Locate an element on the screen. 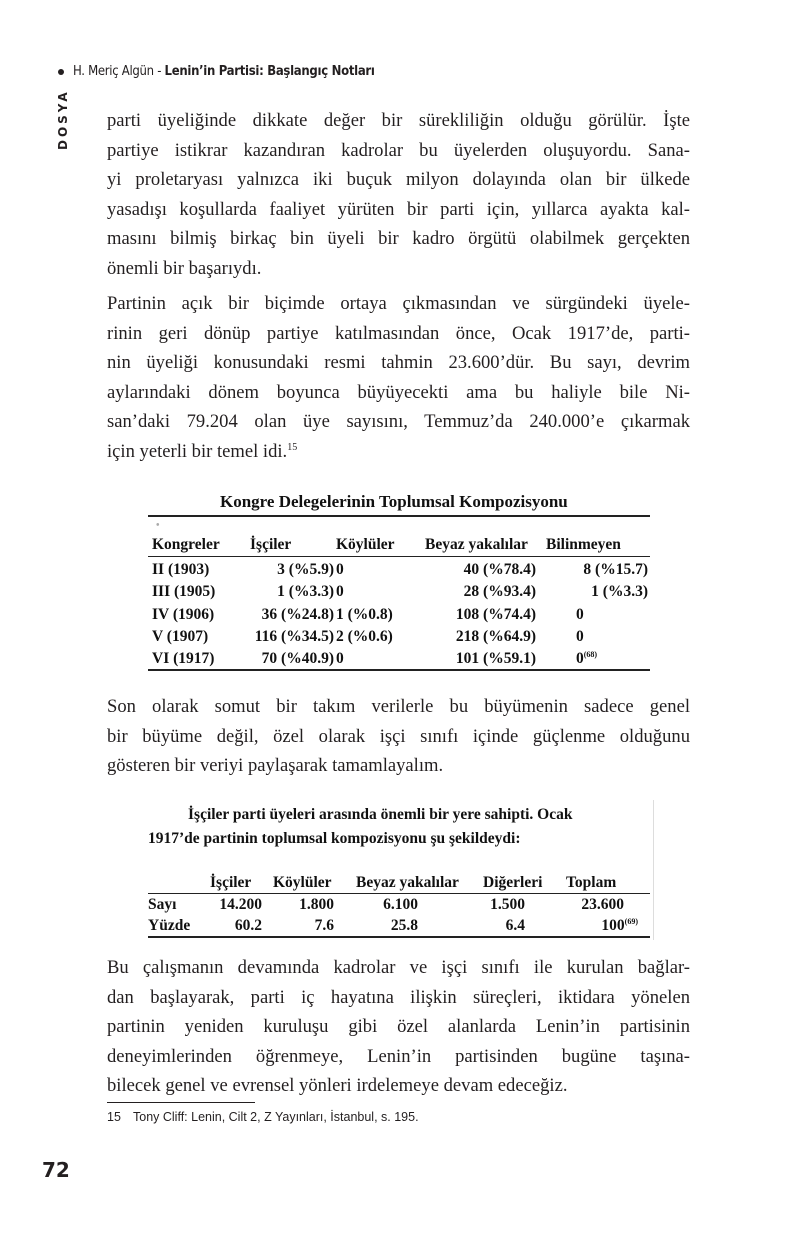 Image resolution: width=798 pixels, height=1241 pixels. column-header: Beyaz yakalılar is located at coordinates (407, 882).